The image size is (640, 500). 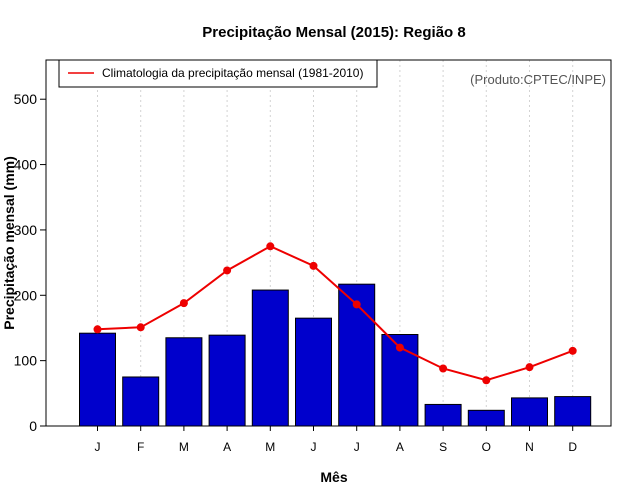 I want to click on y-tick-label: 100, so click(x=26, y=361).